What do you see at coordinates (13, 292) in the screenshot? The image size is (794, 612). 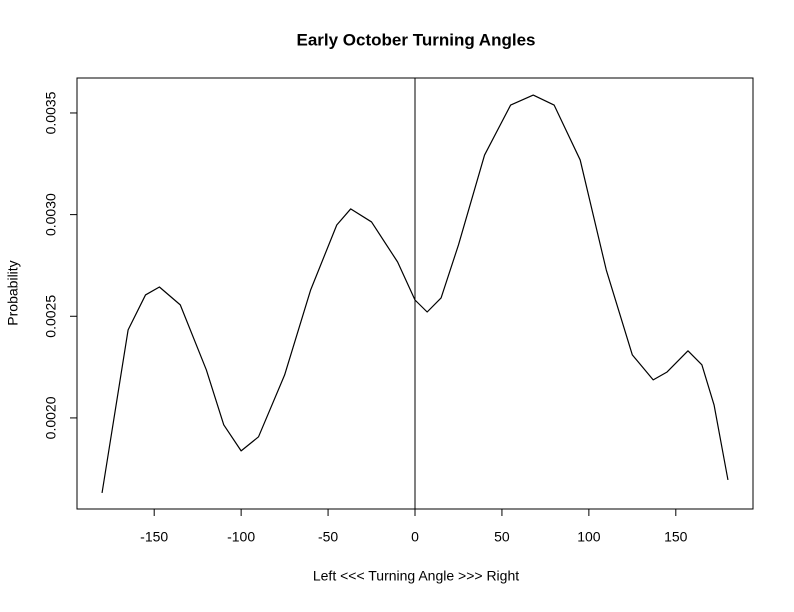 I see `y-axis-label: Probability` at bounding box center [13, 292].